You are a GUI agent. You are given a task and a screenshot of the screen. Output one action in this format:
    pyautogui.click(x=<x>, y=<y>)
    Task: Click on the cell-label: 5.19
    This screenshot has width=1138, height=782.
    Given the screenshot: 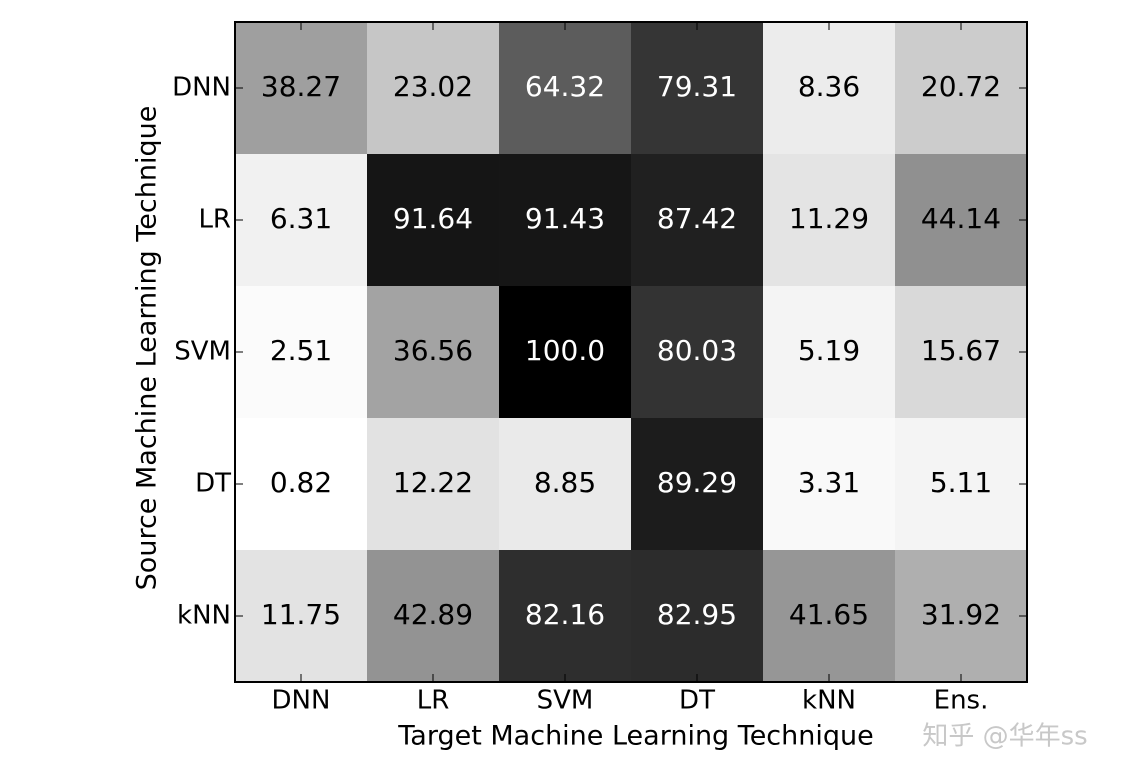 What is the action you would take?
    pyautogui.click(x=829, y=350)
    